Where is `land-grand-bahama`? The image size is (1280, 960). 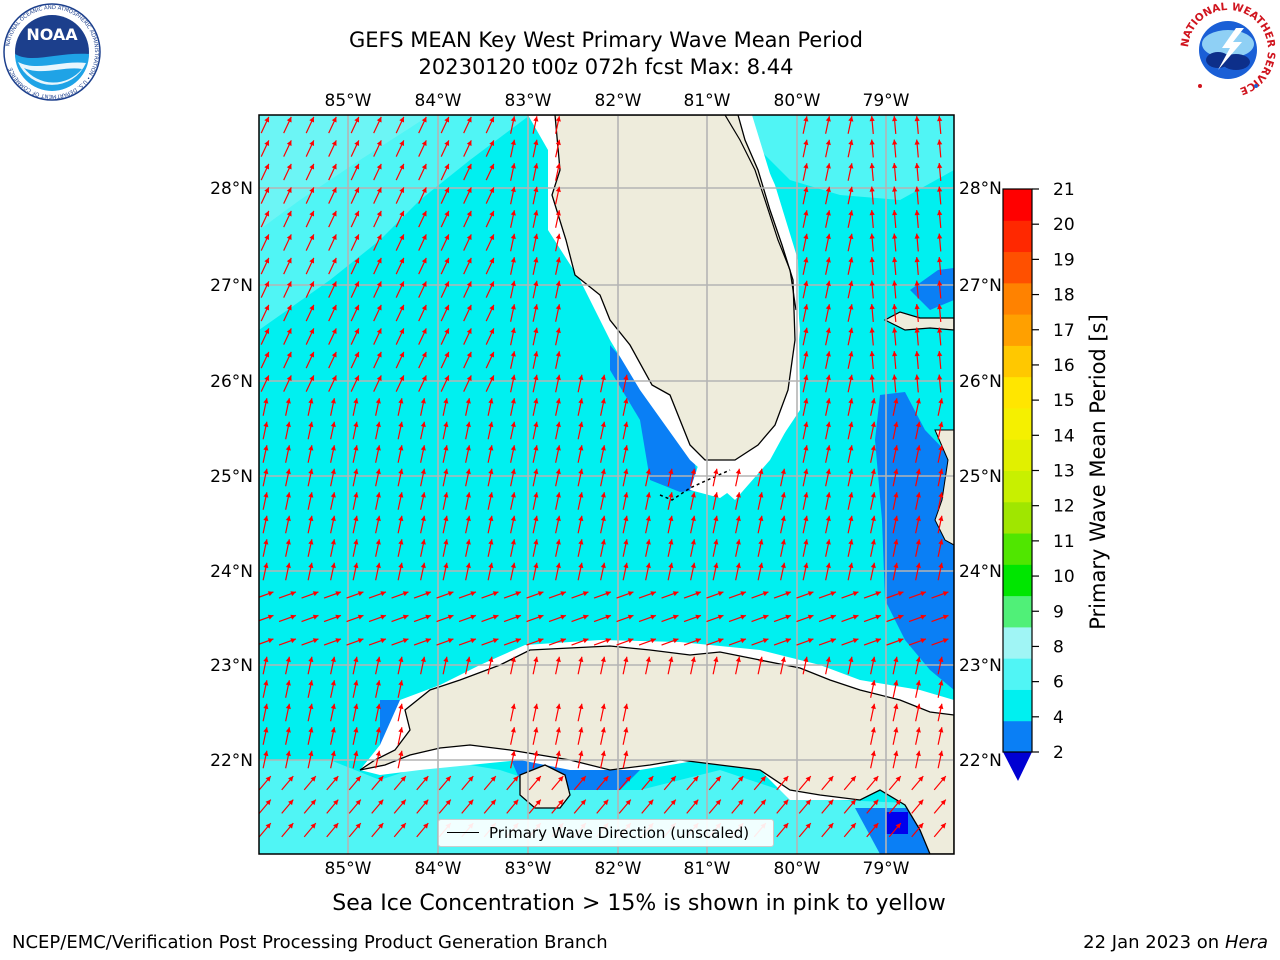 land-grand-bahama is located at coordinates (918, 321).